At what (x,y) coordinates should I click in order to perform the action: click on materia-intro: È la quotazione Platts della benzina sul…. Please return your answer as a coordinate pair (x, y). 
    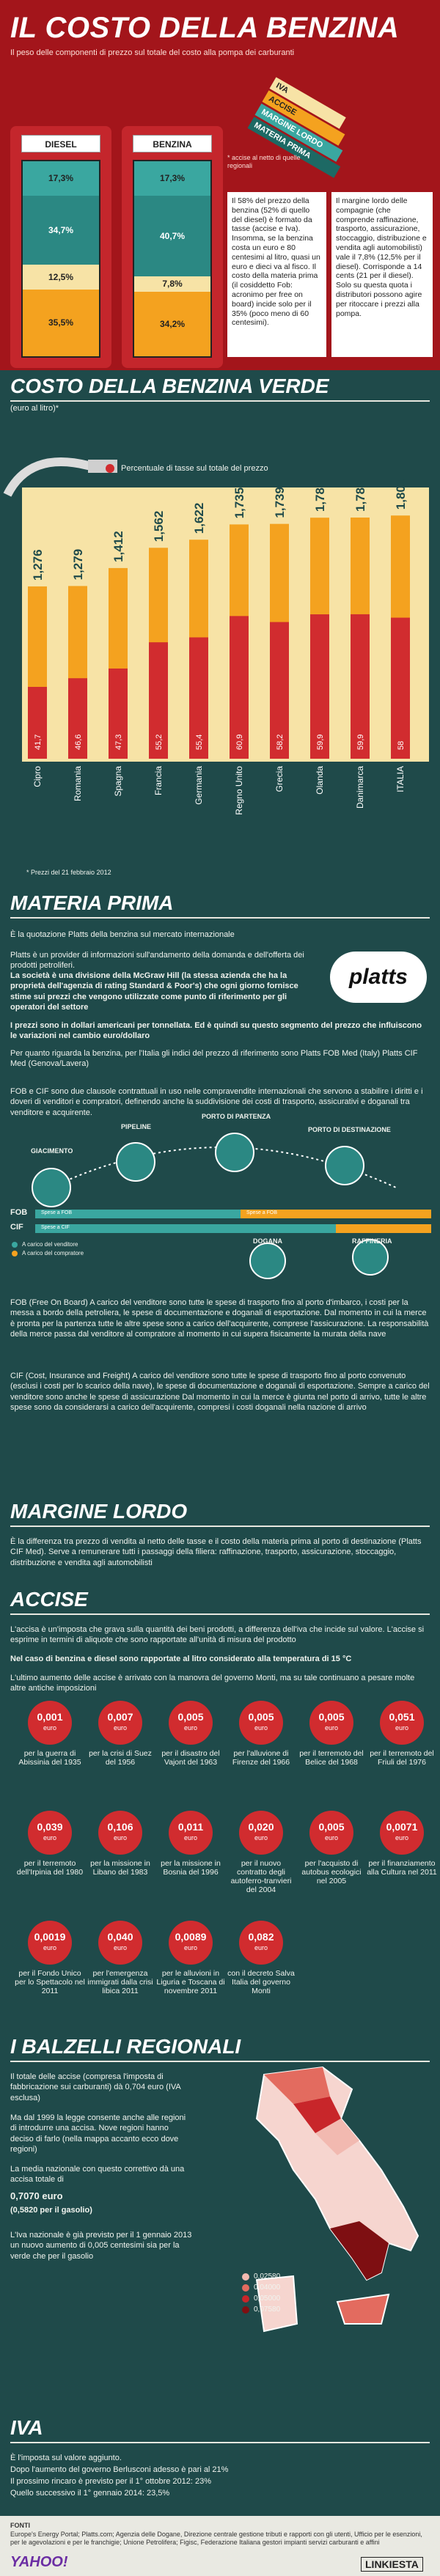
    Looking at the image, I should click on (122, 934).